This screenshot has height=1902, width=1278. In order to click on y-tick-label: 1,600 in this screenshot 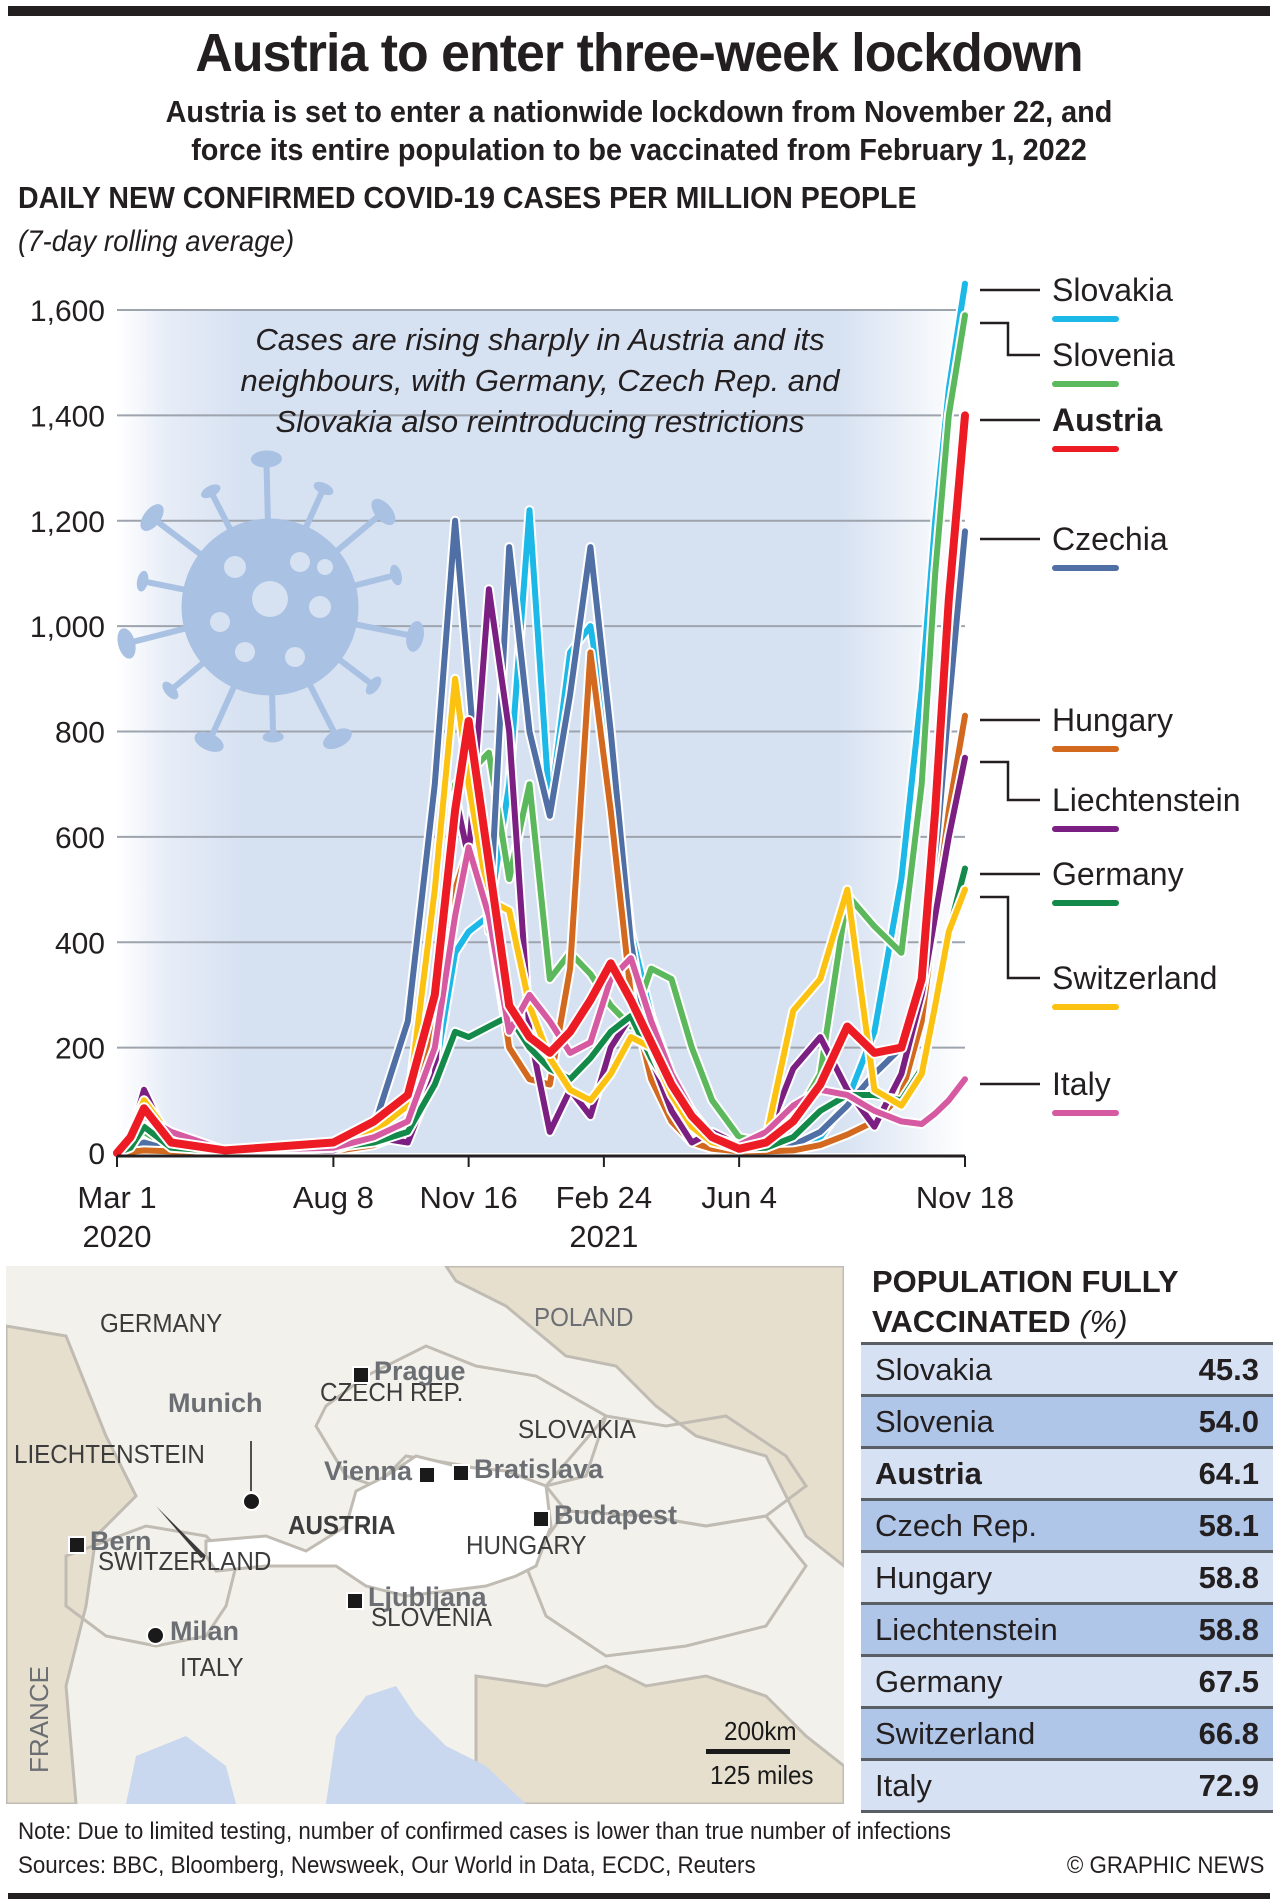, I will do `click(67, 311)`.